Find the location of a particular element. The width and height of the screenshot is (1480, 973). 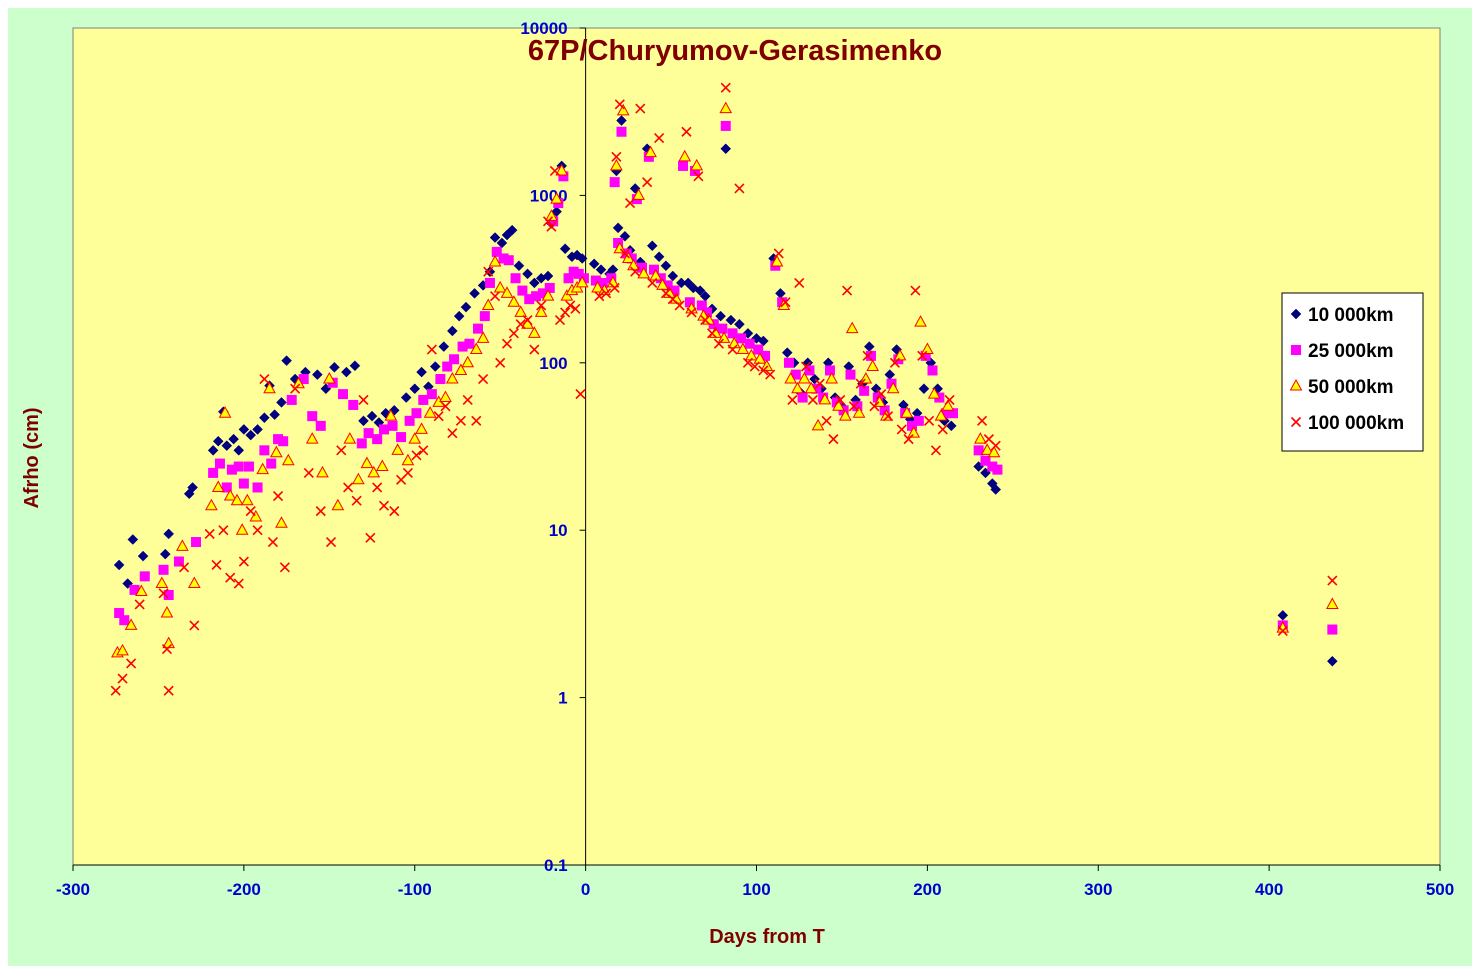

x-axis-label: Days from T is located at coordinates (767, 937).